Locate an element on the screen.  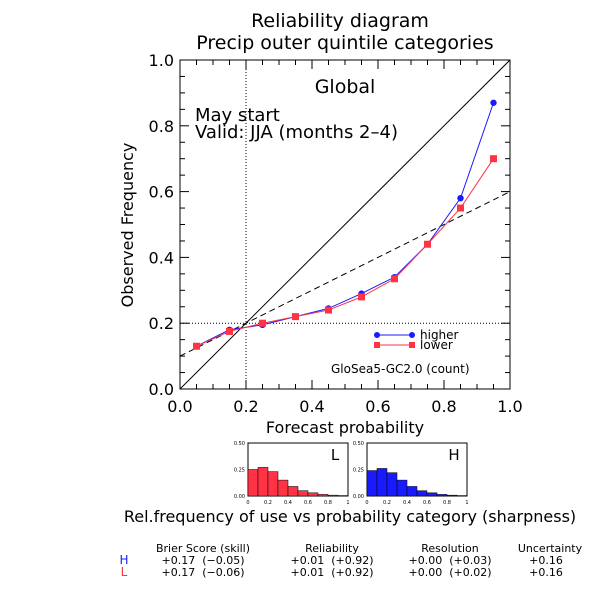
x-axis-title: Forecast probability is located at coordinates (345, 427).